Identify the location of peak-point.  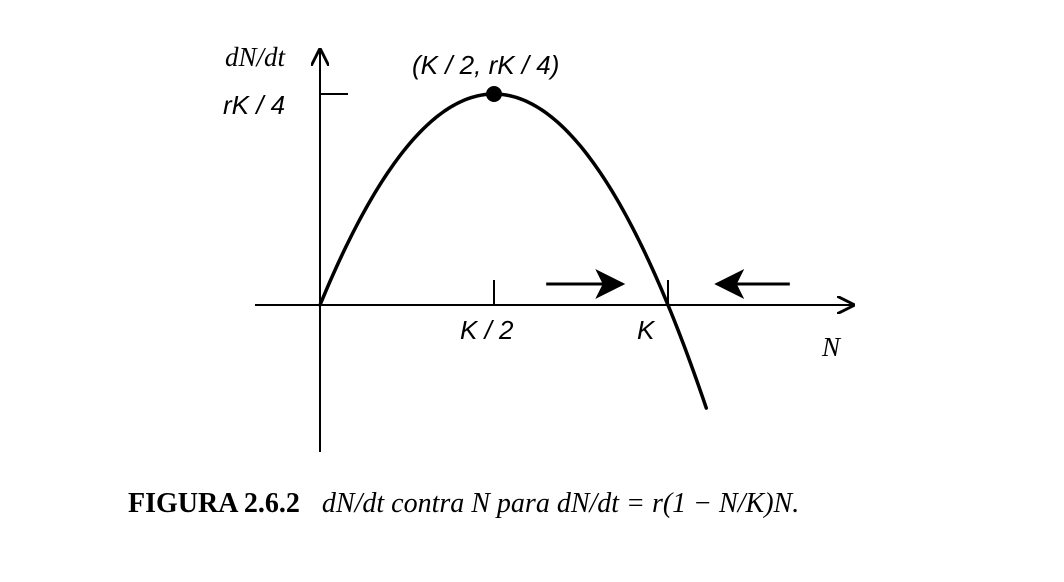
(494, 94).